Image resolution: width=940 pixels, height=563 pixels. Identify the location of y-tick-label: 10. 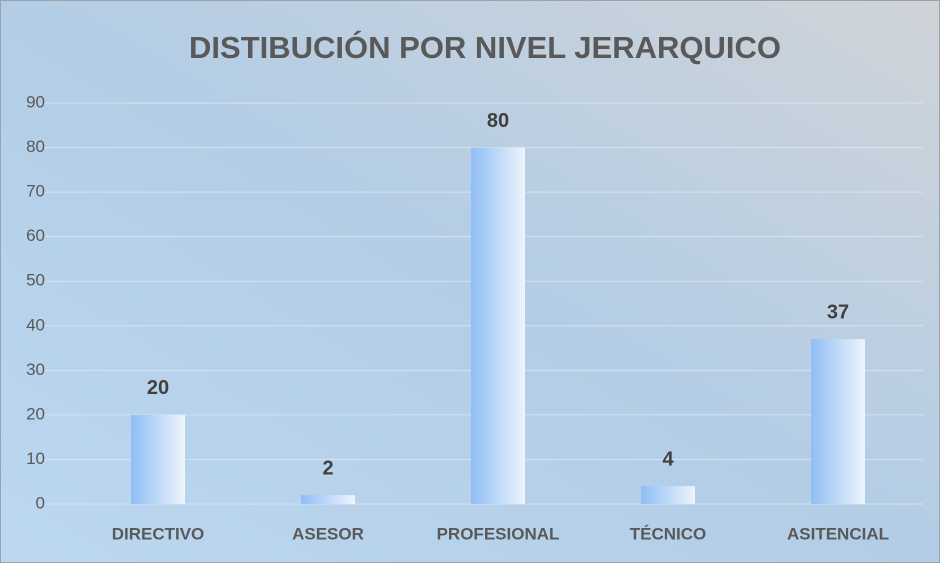
(35, 458).